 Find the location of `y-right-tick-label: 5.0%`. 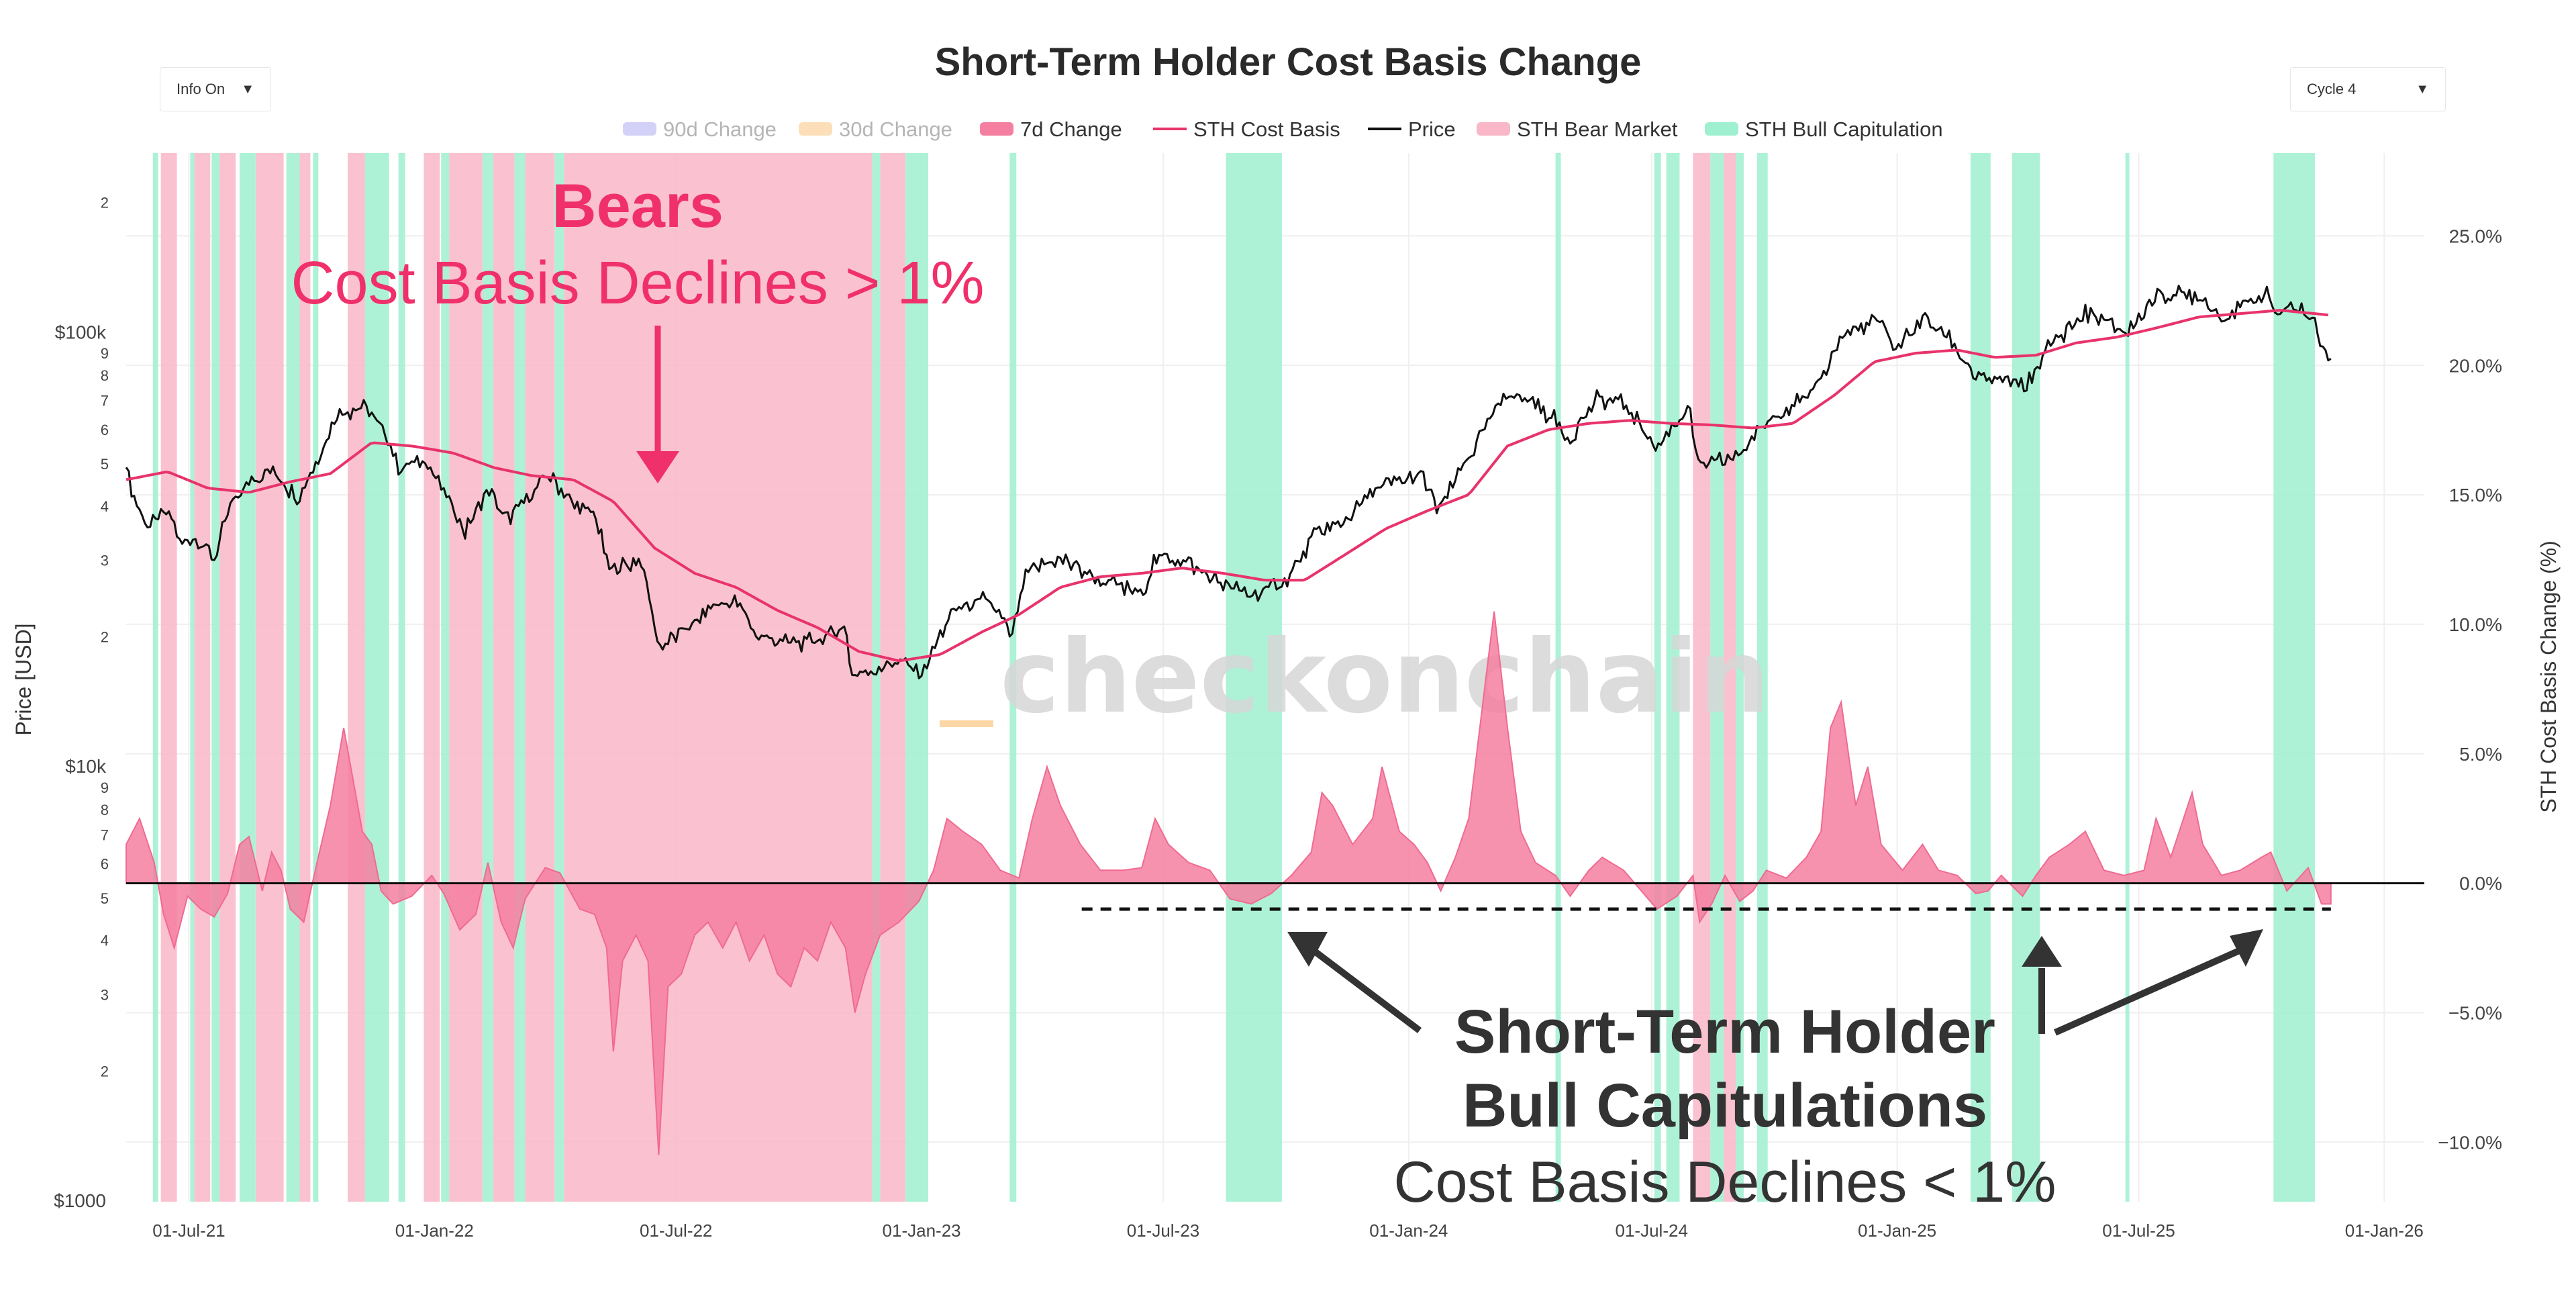

y-right-tick-label: 5.0% is located at coordinates (2480, 755).